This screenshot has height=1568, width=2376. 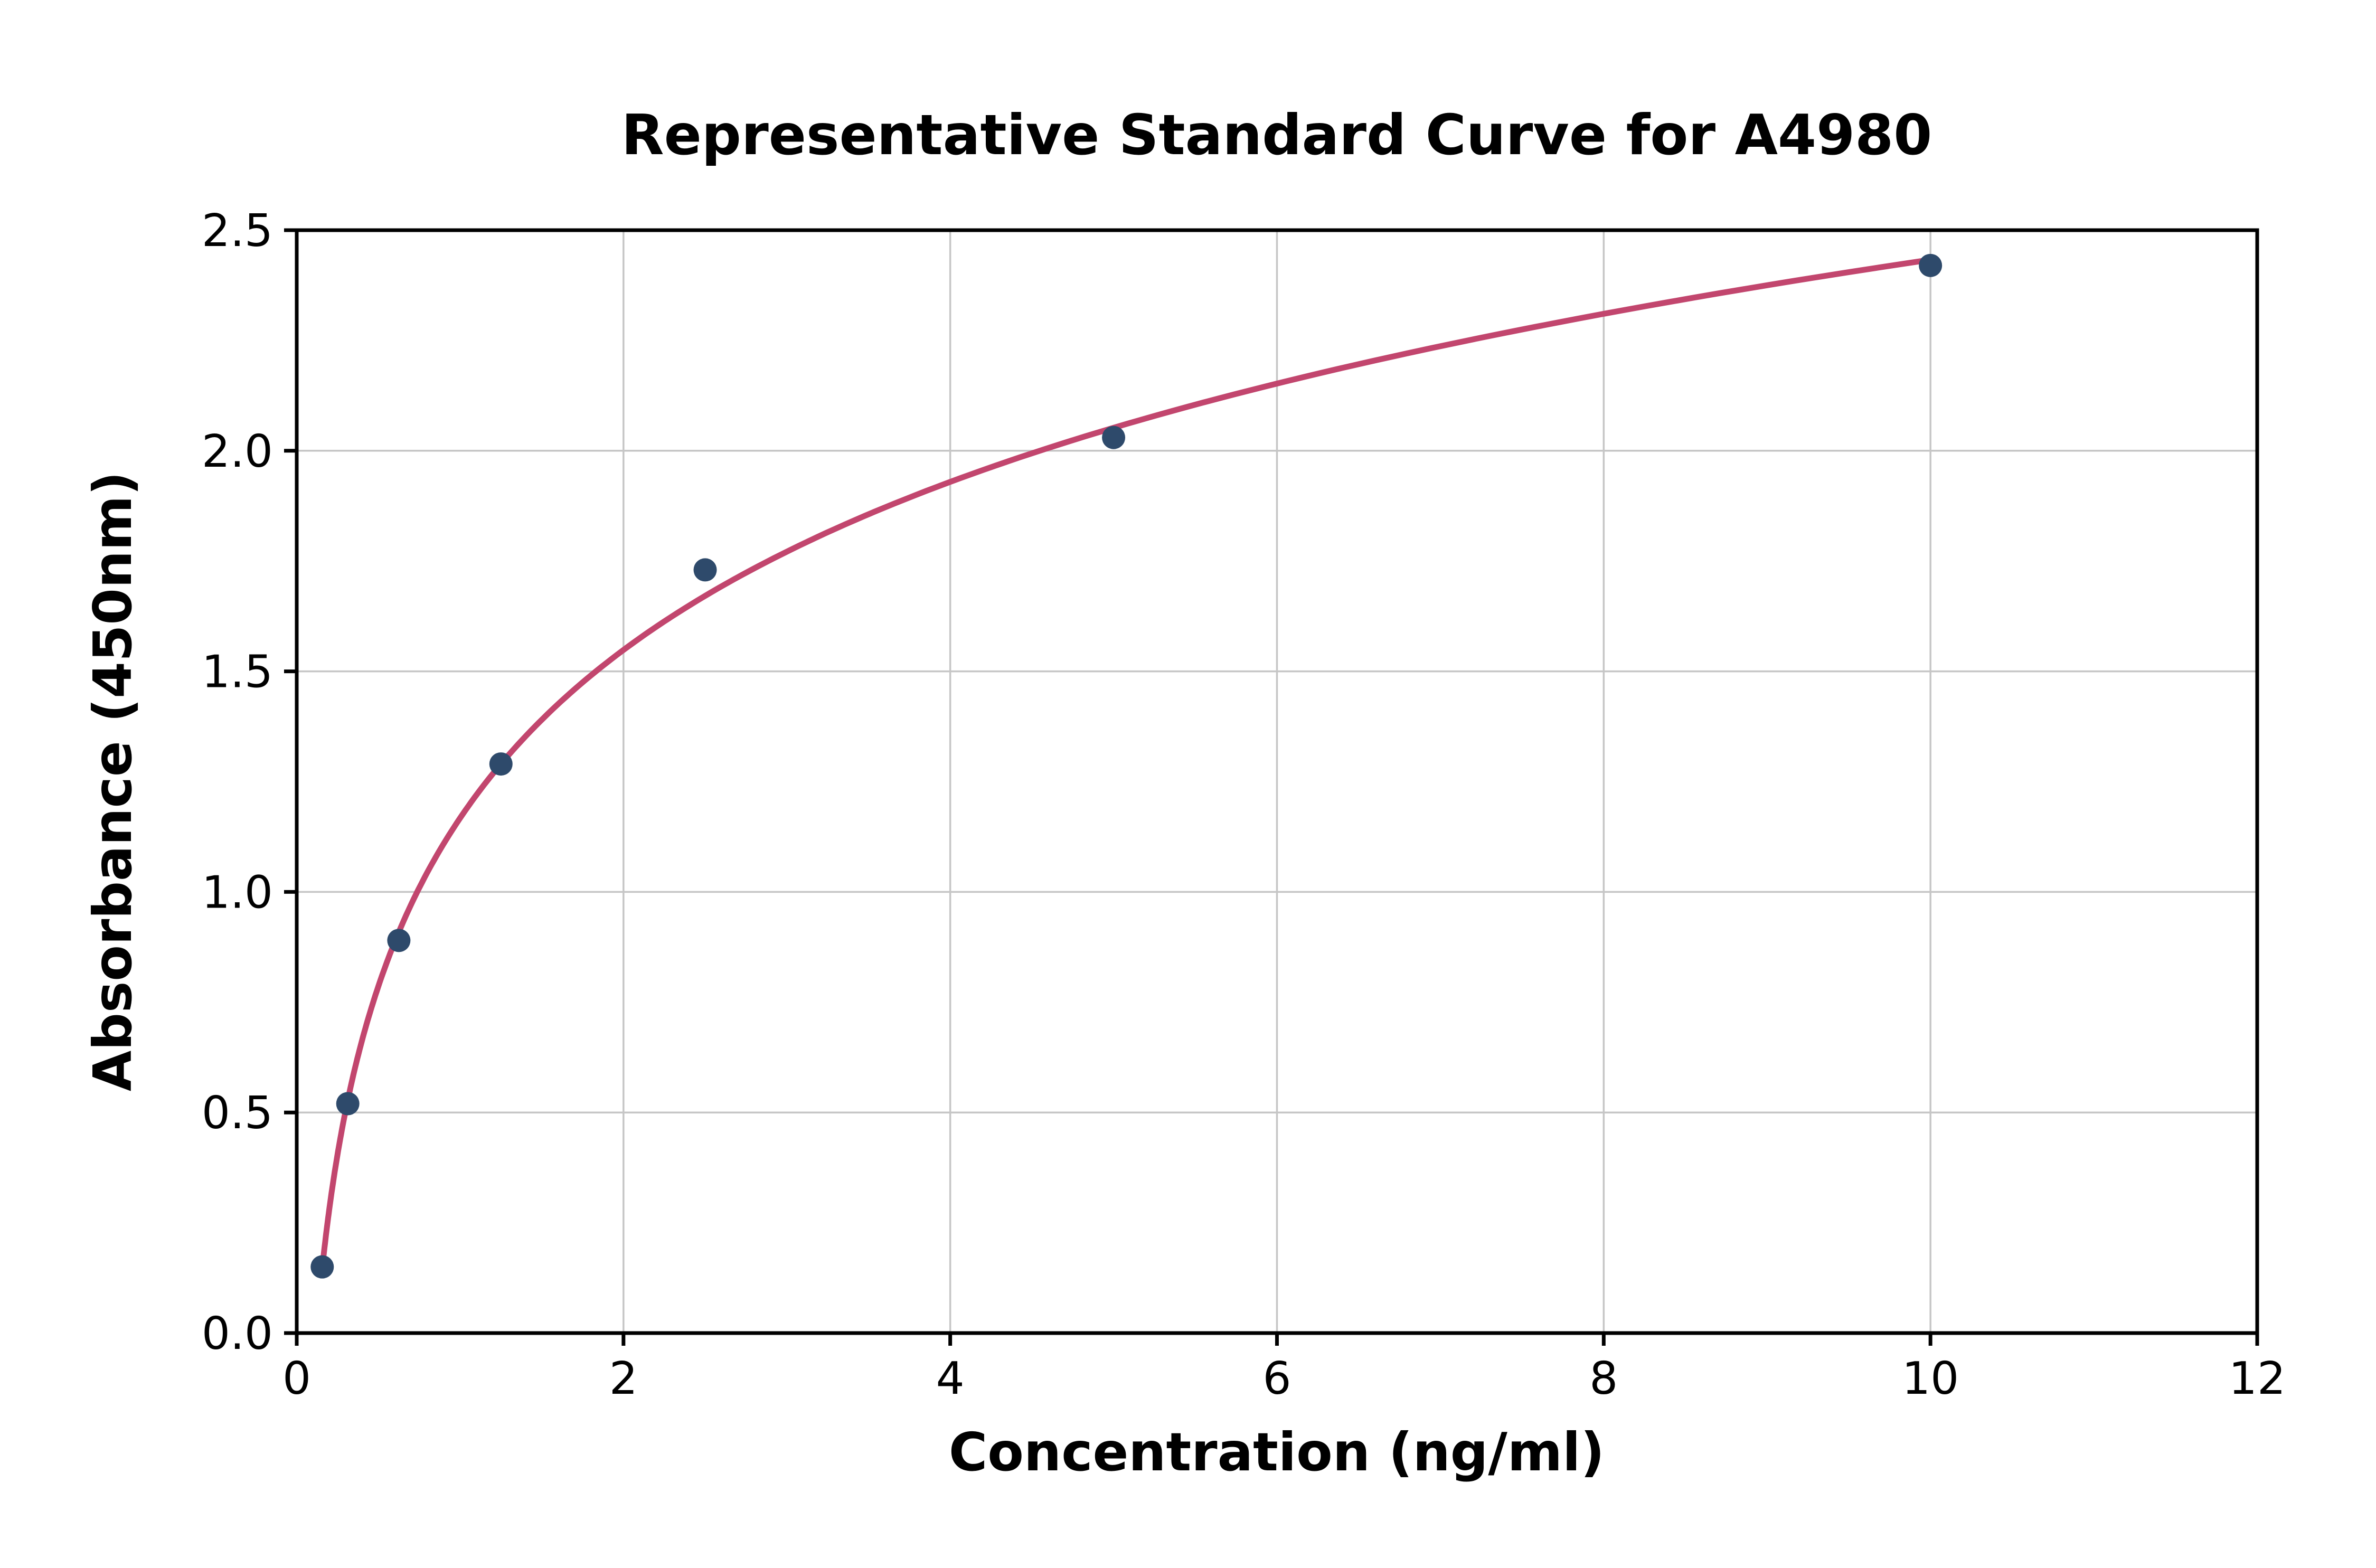 I want to click on y-tick-label: 2.5, so click(x=237, y=231).